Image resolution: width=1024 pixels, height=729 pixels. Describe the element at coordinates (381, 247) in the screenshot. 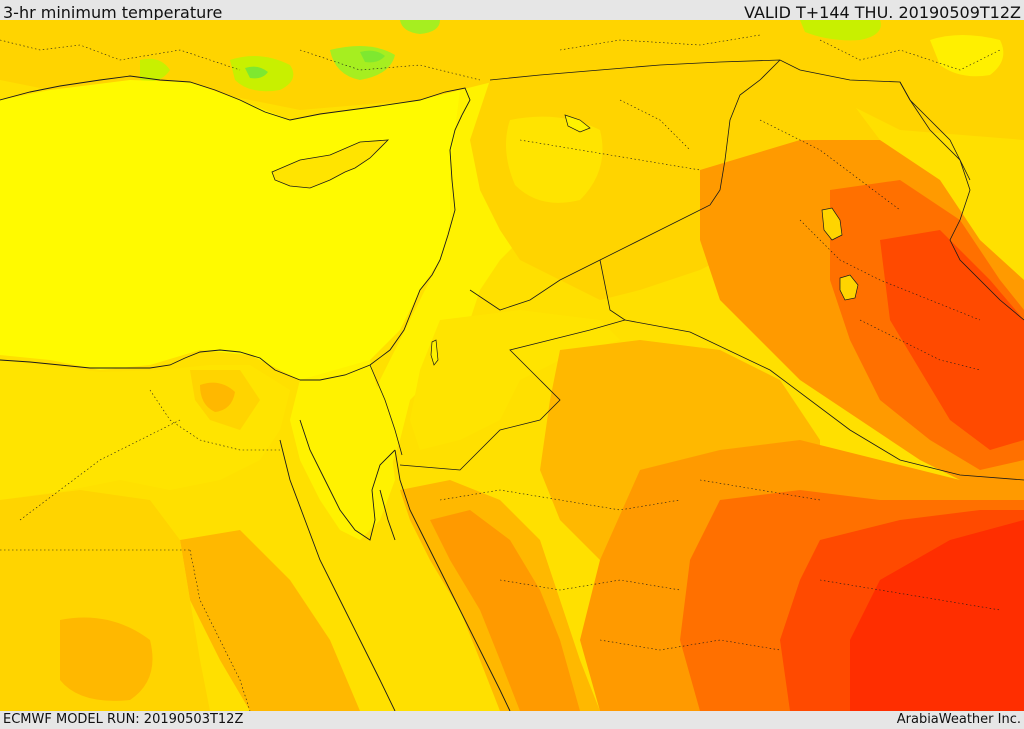

I see `levant-coast` at that location.